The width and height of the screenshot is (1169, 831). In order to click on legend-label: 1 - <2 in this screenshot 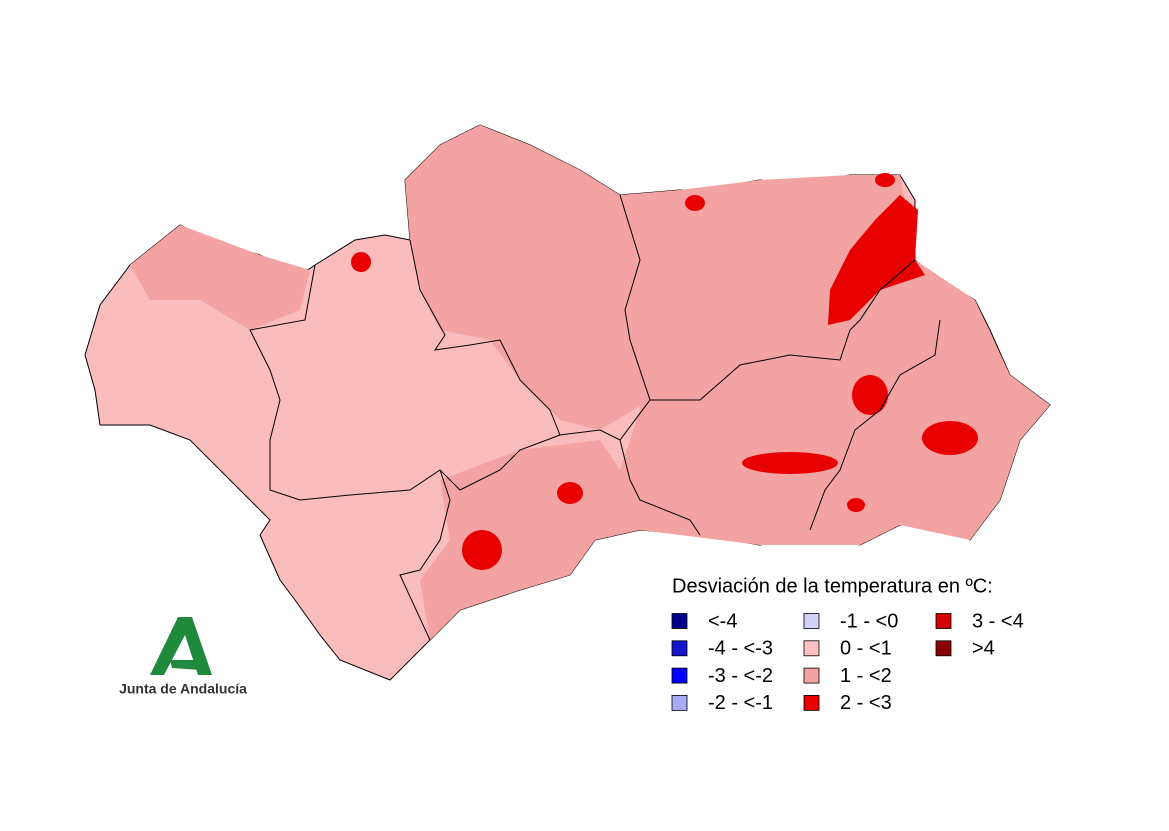, I will do `click(866, 676)`.